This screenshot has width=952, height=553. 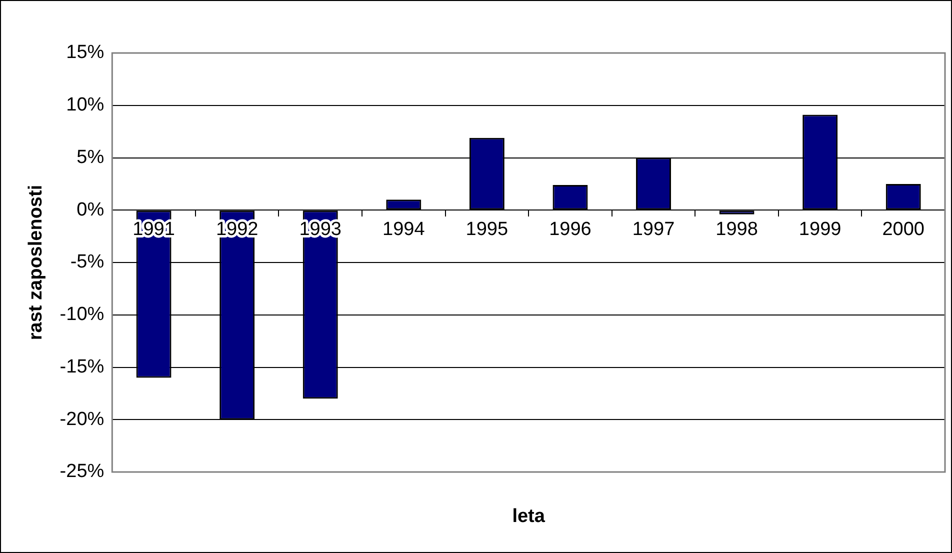 What do you see at coordinates (85, 105) in the screenshot?
I see `y-tick-label: 10%` at bounding box center [85, 105].